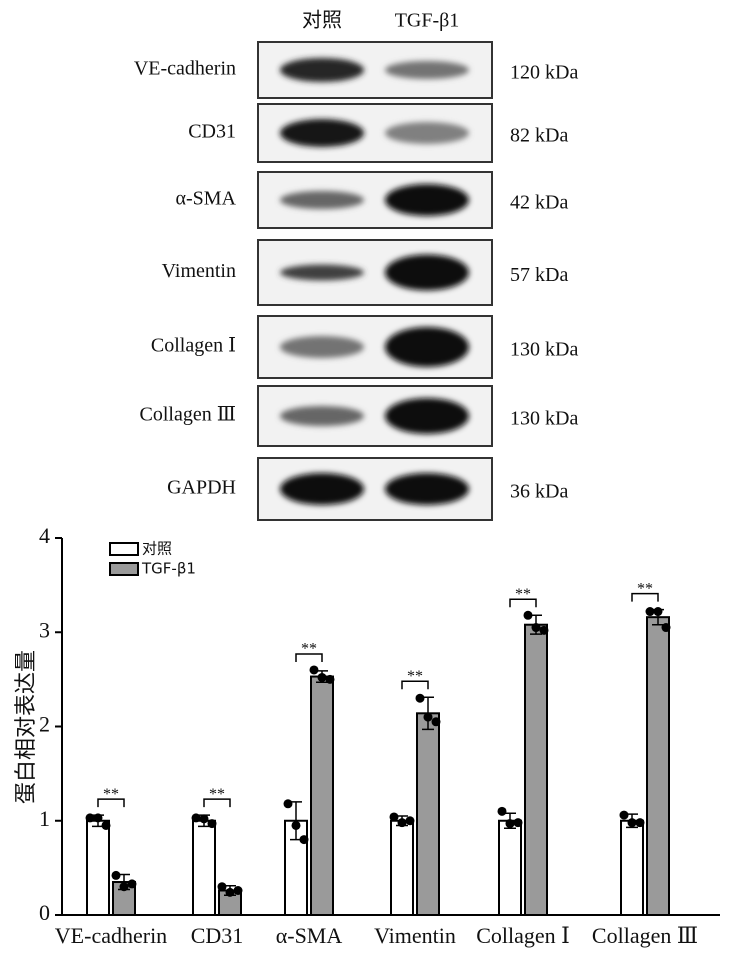  I want to click on y-tick-label: 2, so click(44, 724).